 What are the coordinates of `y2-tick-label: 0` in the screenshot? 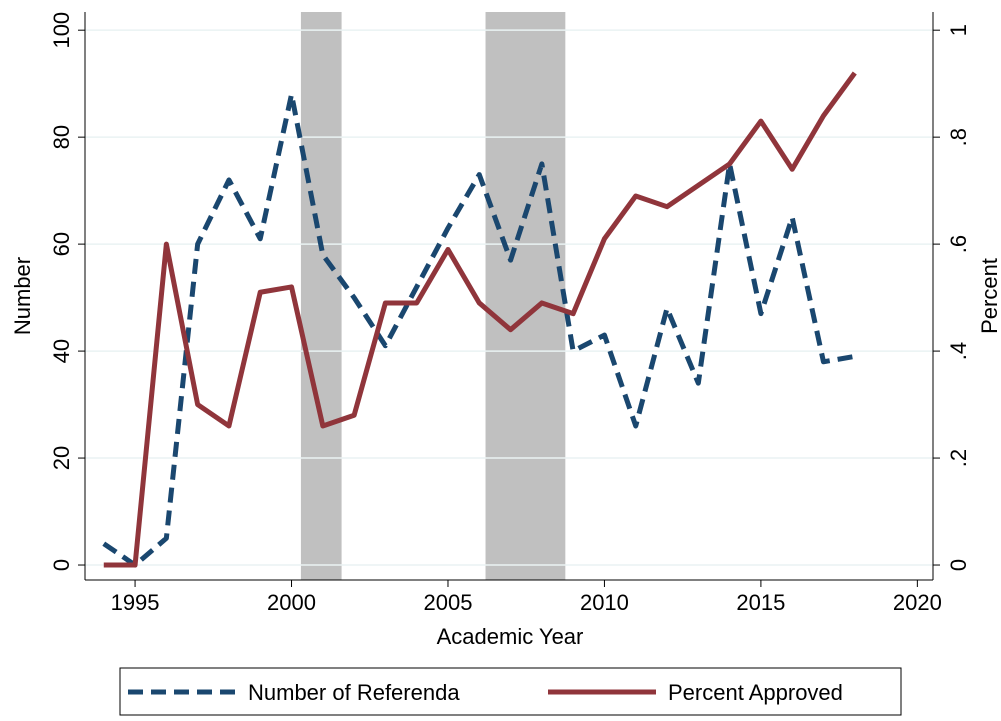 It's located at (958, 565).